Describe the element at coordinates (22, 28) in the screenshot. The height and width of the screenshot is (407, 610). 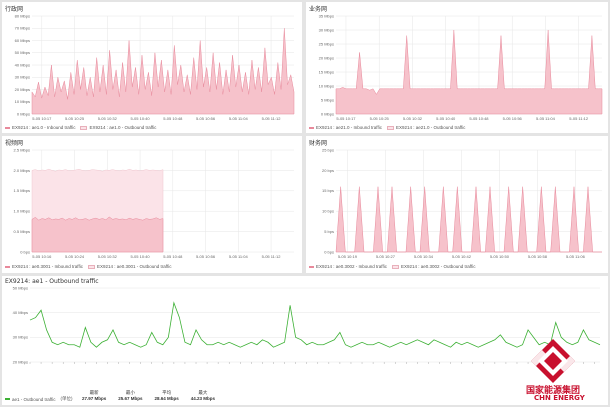
I see `y-tick-label: 70 Mbps` at that location.